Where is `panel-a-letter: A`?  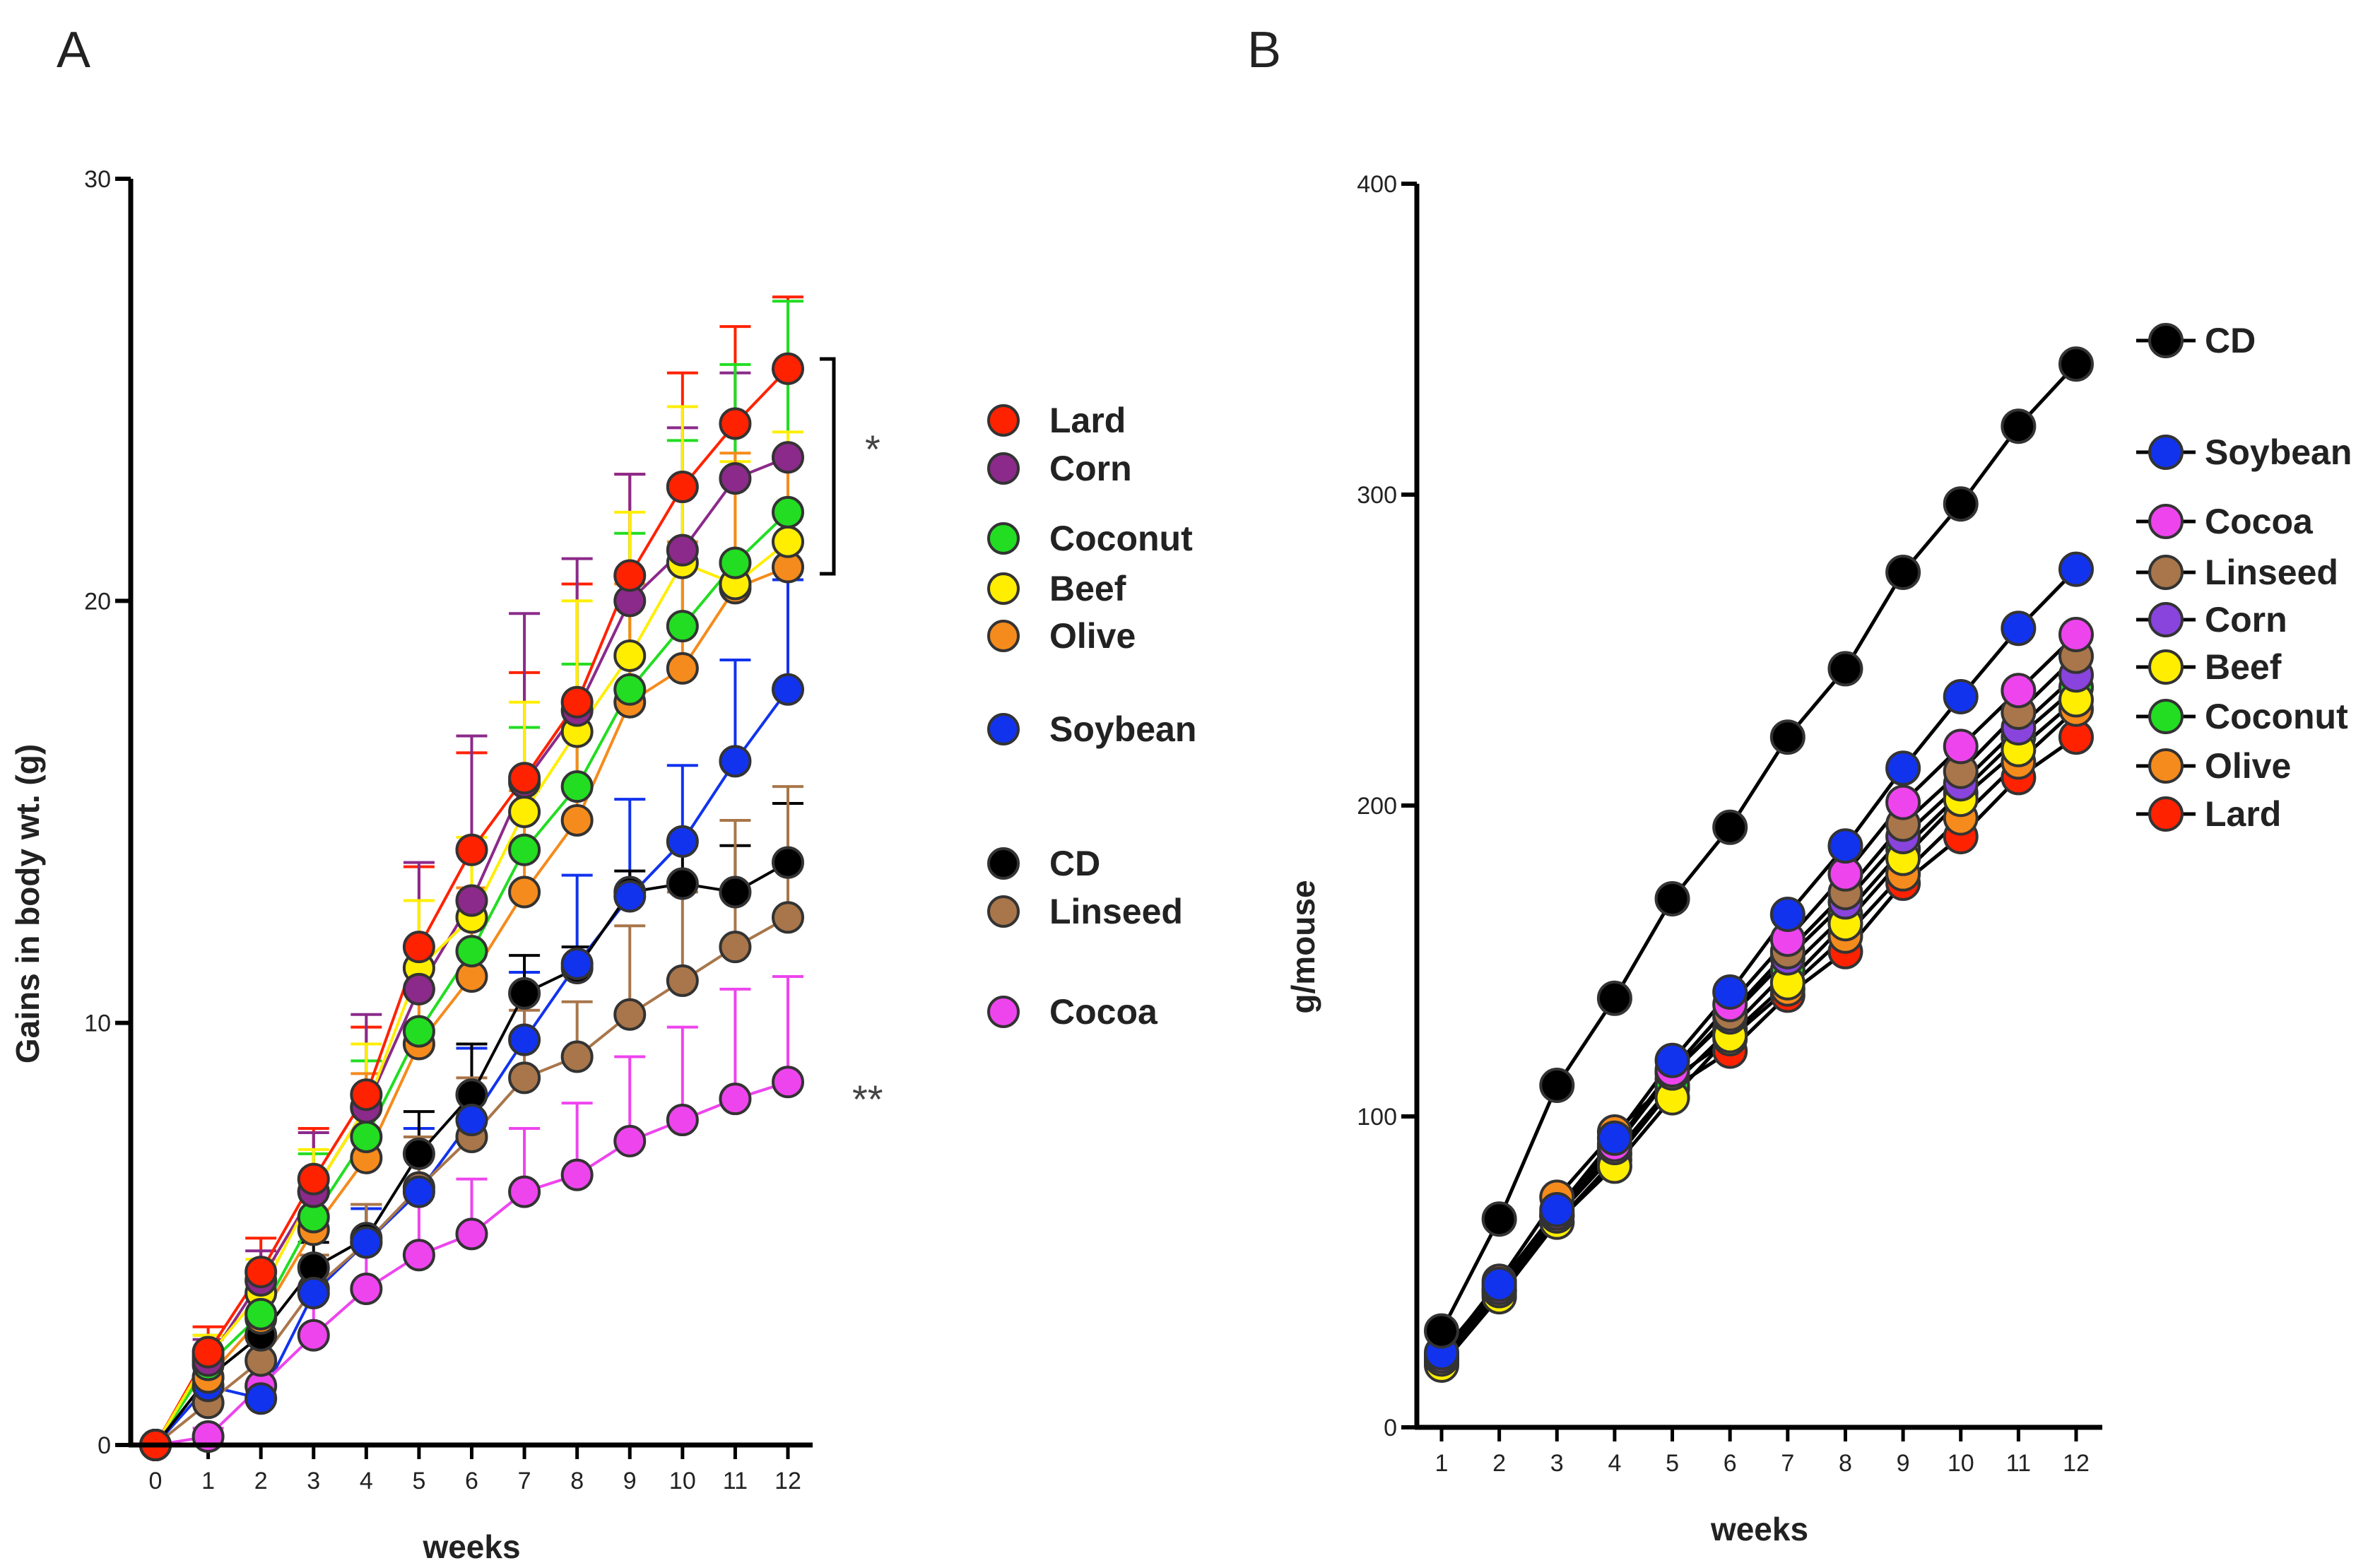
panel-a-letter: A is located at coordinates (73, 50).